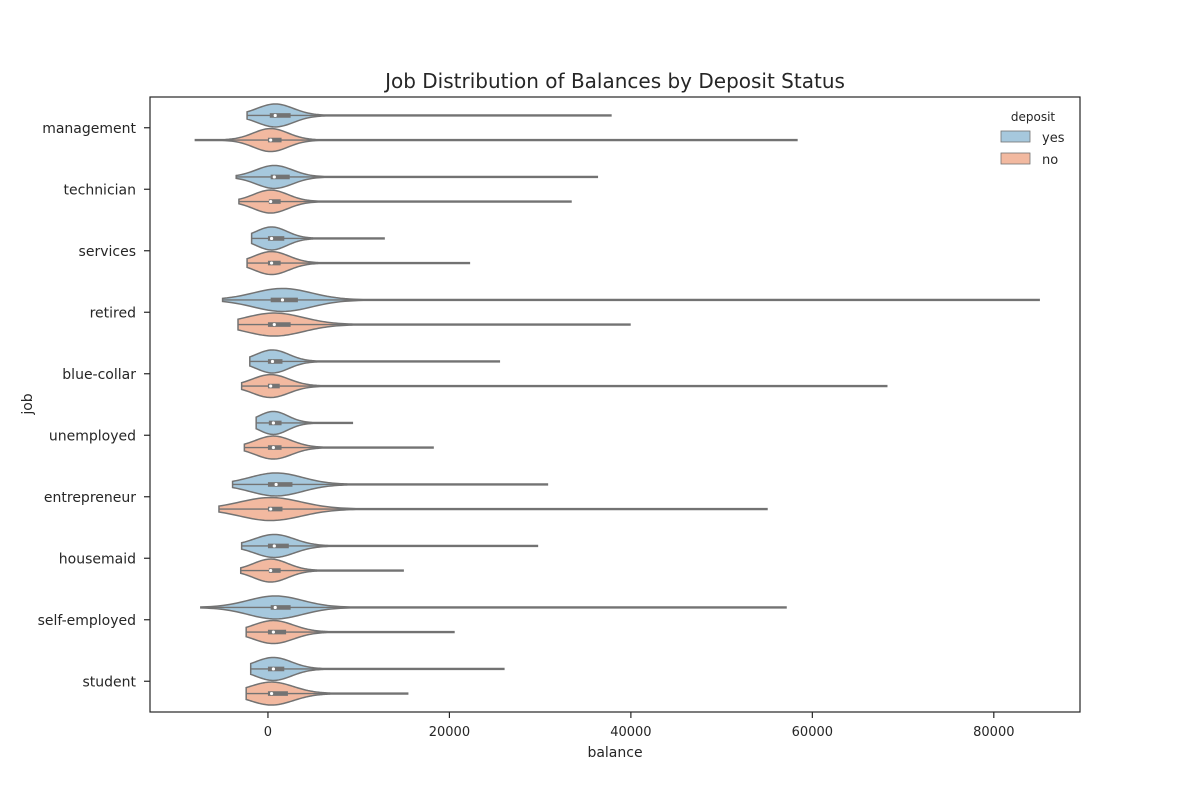 This screenshot has width=1200, height=800. What do you see at coordinates (1015, 136) in the screenshot?
I see `legend-swatch-yes` at bounding box center [1015, 136].